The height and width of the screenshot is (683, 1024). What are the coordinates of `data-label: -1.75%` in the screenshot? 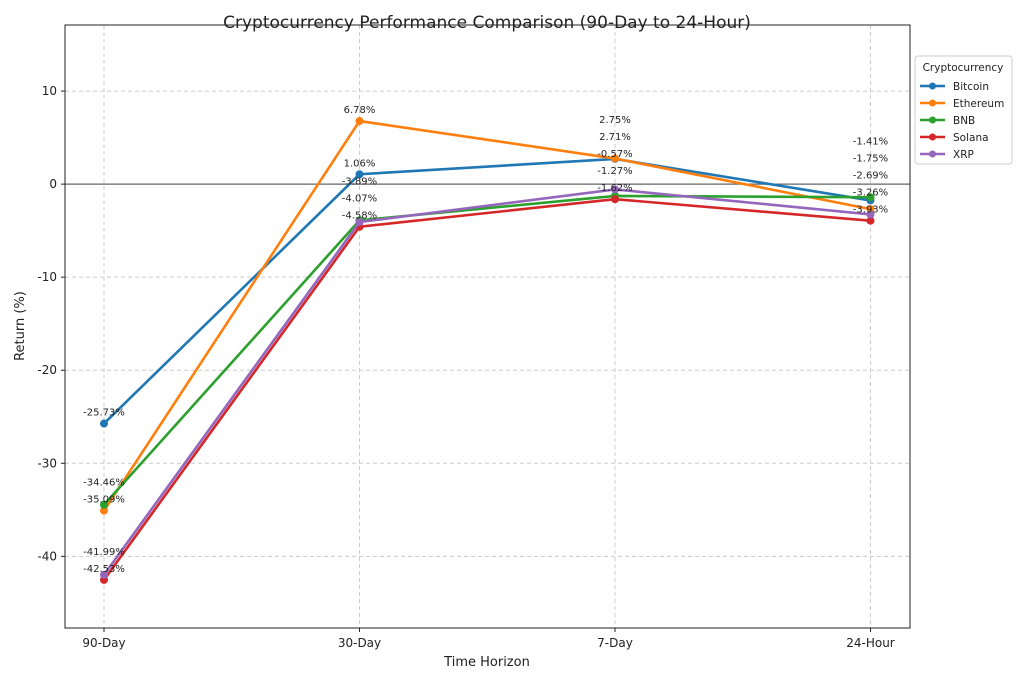 It's located at (870, 159).